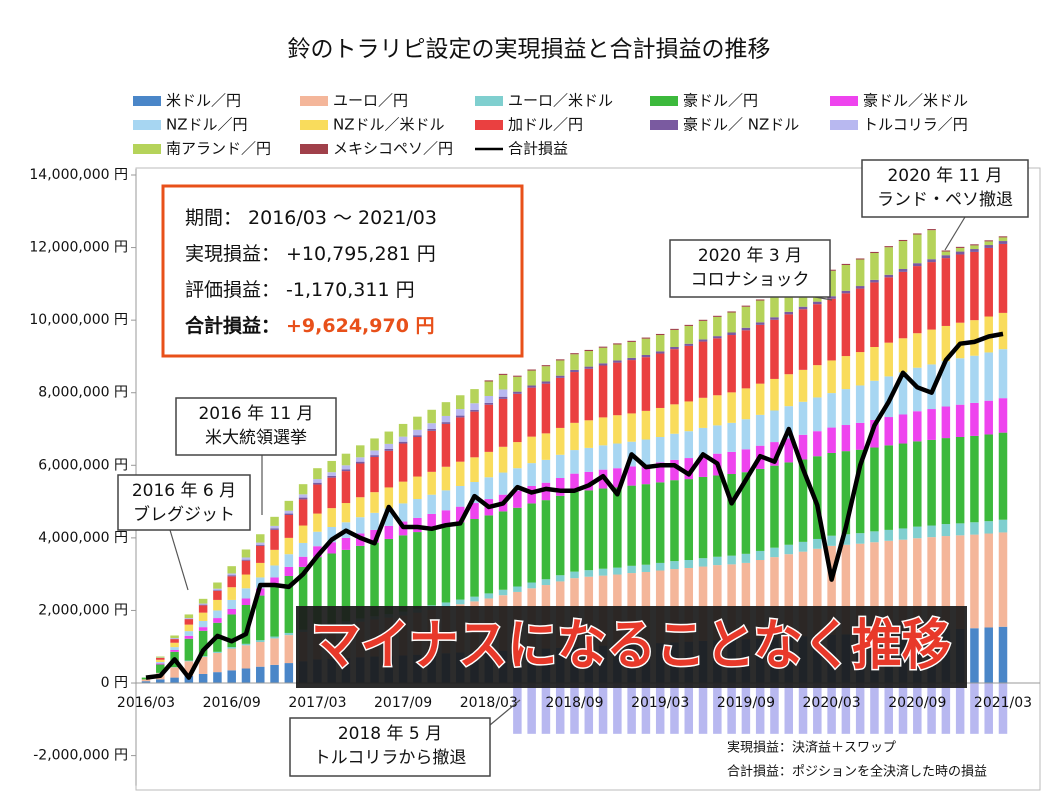 The width and height of the screenshot is (1058, 794). What do you see at coordinates (232, 290) in the screenshot?
I see `summary-label: 評価損益：` at bounding box center [232, 290].